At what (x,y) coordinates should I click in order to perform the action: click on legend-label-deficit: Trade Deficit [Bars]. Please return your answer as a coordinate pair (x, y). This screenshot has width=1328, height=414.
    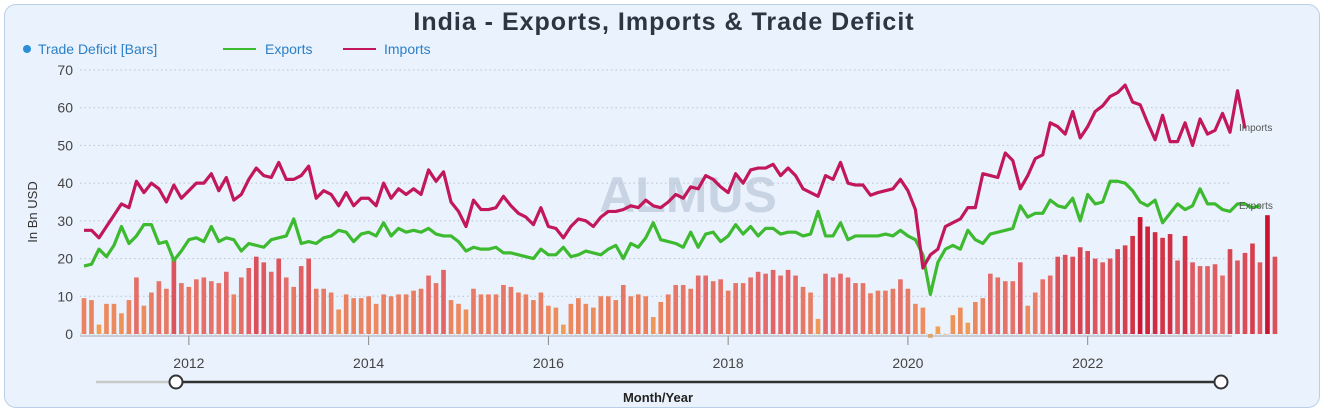
    Looking at the image, I should click on (97, 49).